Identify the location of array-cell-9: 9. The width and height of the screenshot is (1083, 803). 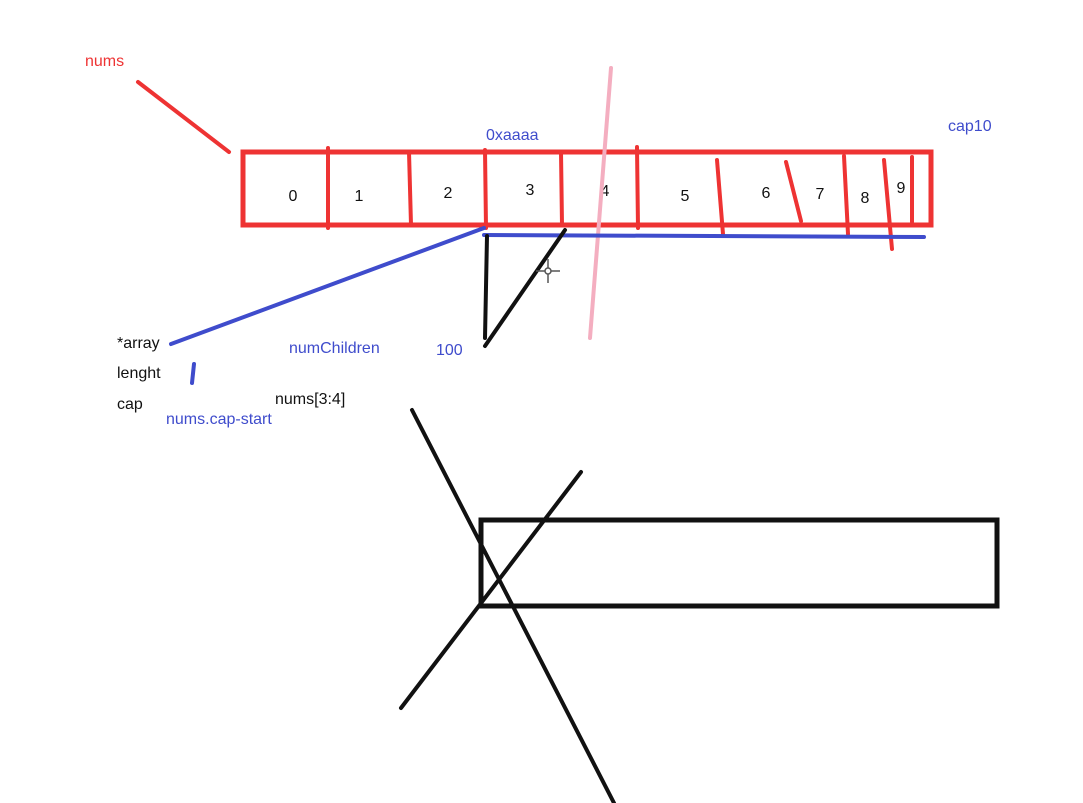
(901, 188).